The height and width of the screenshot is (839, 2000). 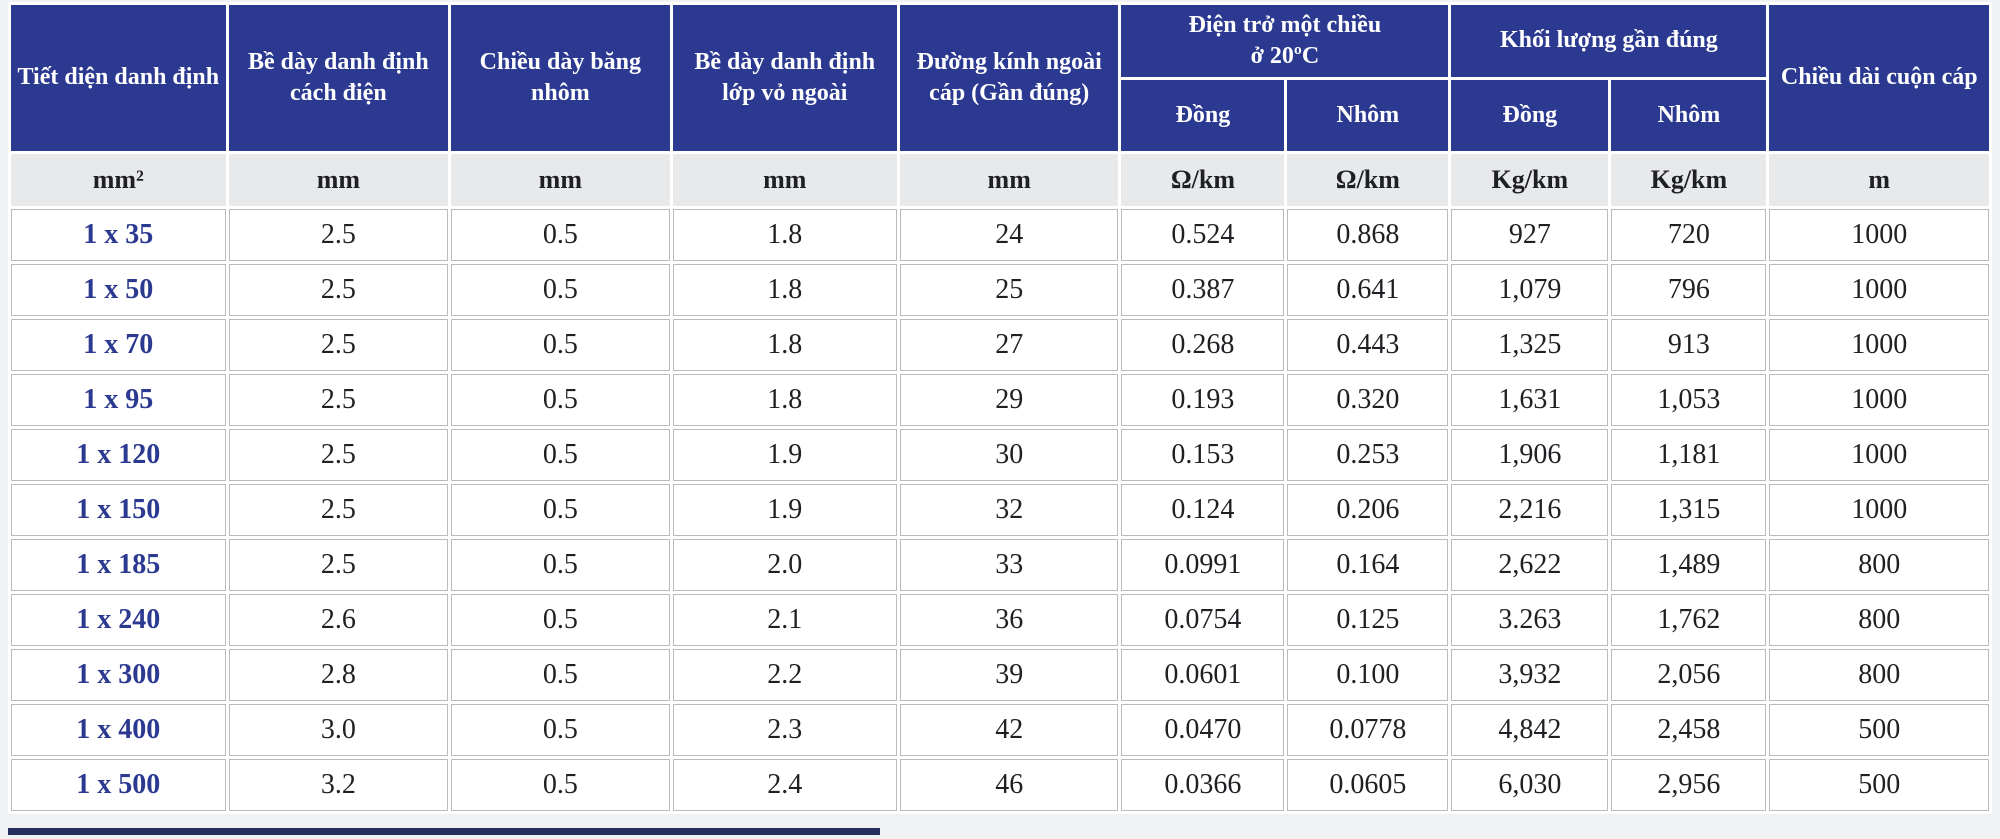 I want to click on table-cell: 0.0991, so click(x=1203, y=565).